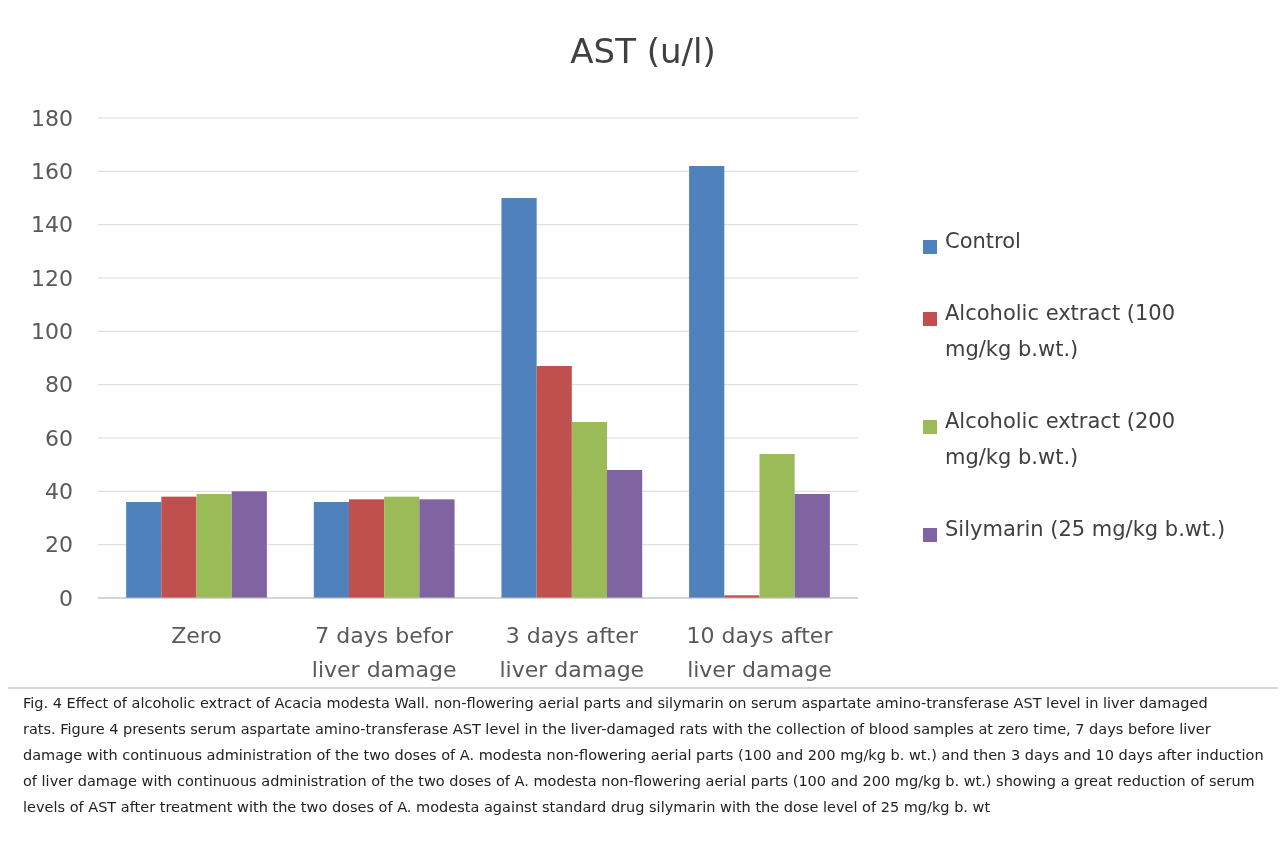 This screenshot has height=859, width=1287. Describe the element at coordinates (384, 652) in the screenshot. I see `x-tick-label: 7 days befor liver damage` at that location.